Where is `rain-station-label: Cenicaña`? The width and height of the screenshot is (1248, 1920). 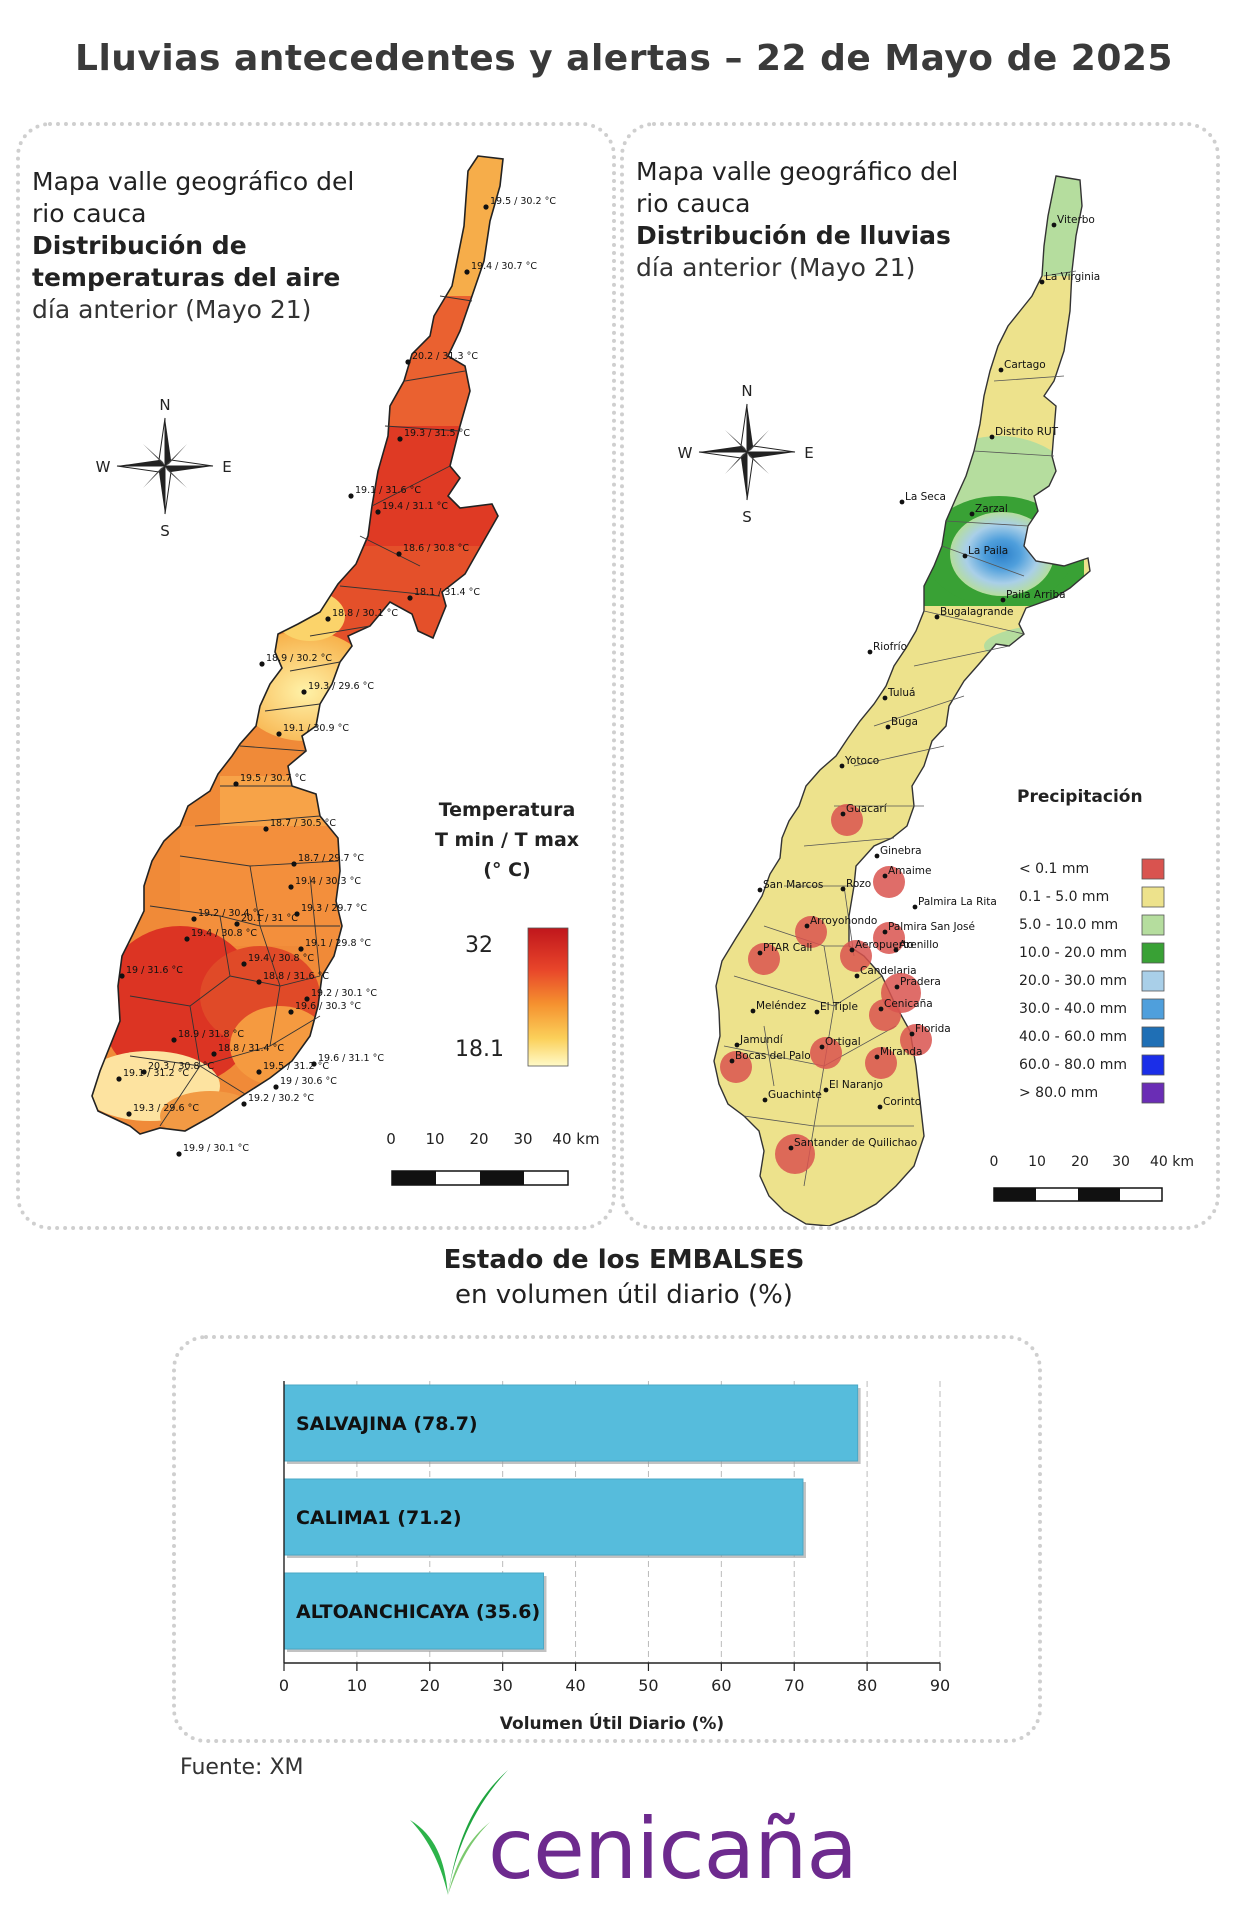 rain-station-label: Cenicaña is located at coordinates (908, 1004).